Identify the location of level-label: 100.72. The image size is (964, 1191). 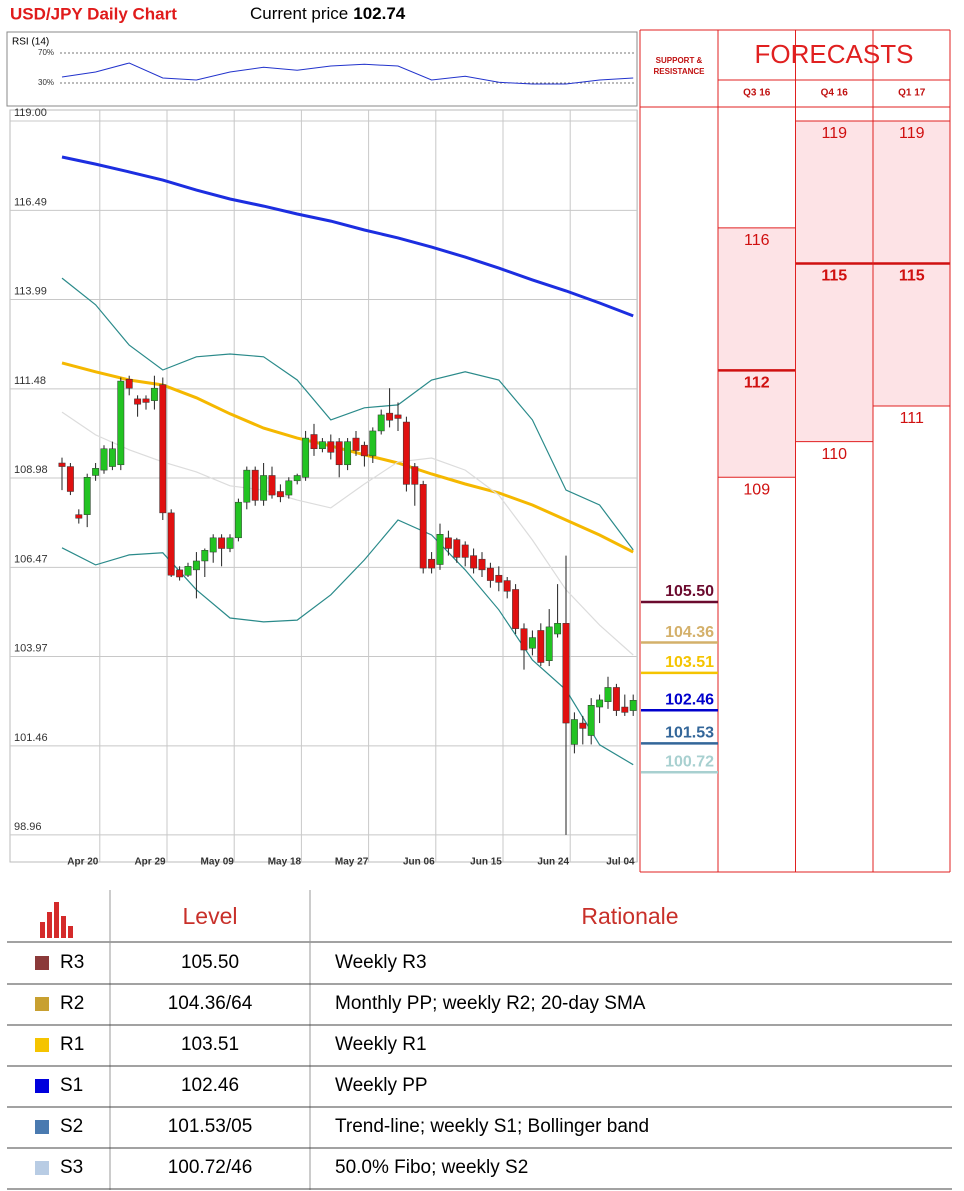
(689, 761).